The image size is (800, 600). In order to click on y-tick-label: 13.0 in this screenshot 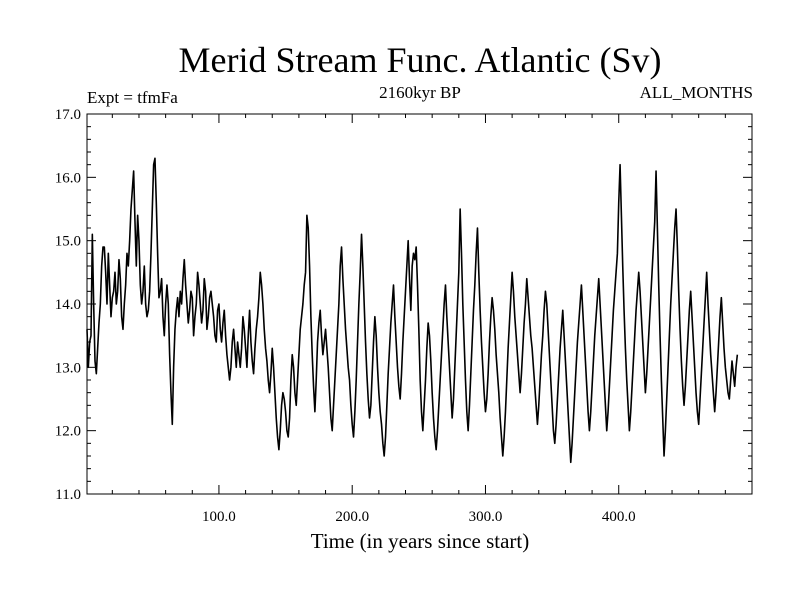, I will do `click(68, 368)`.